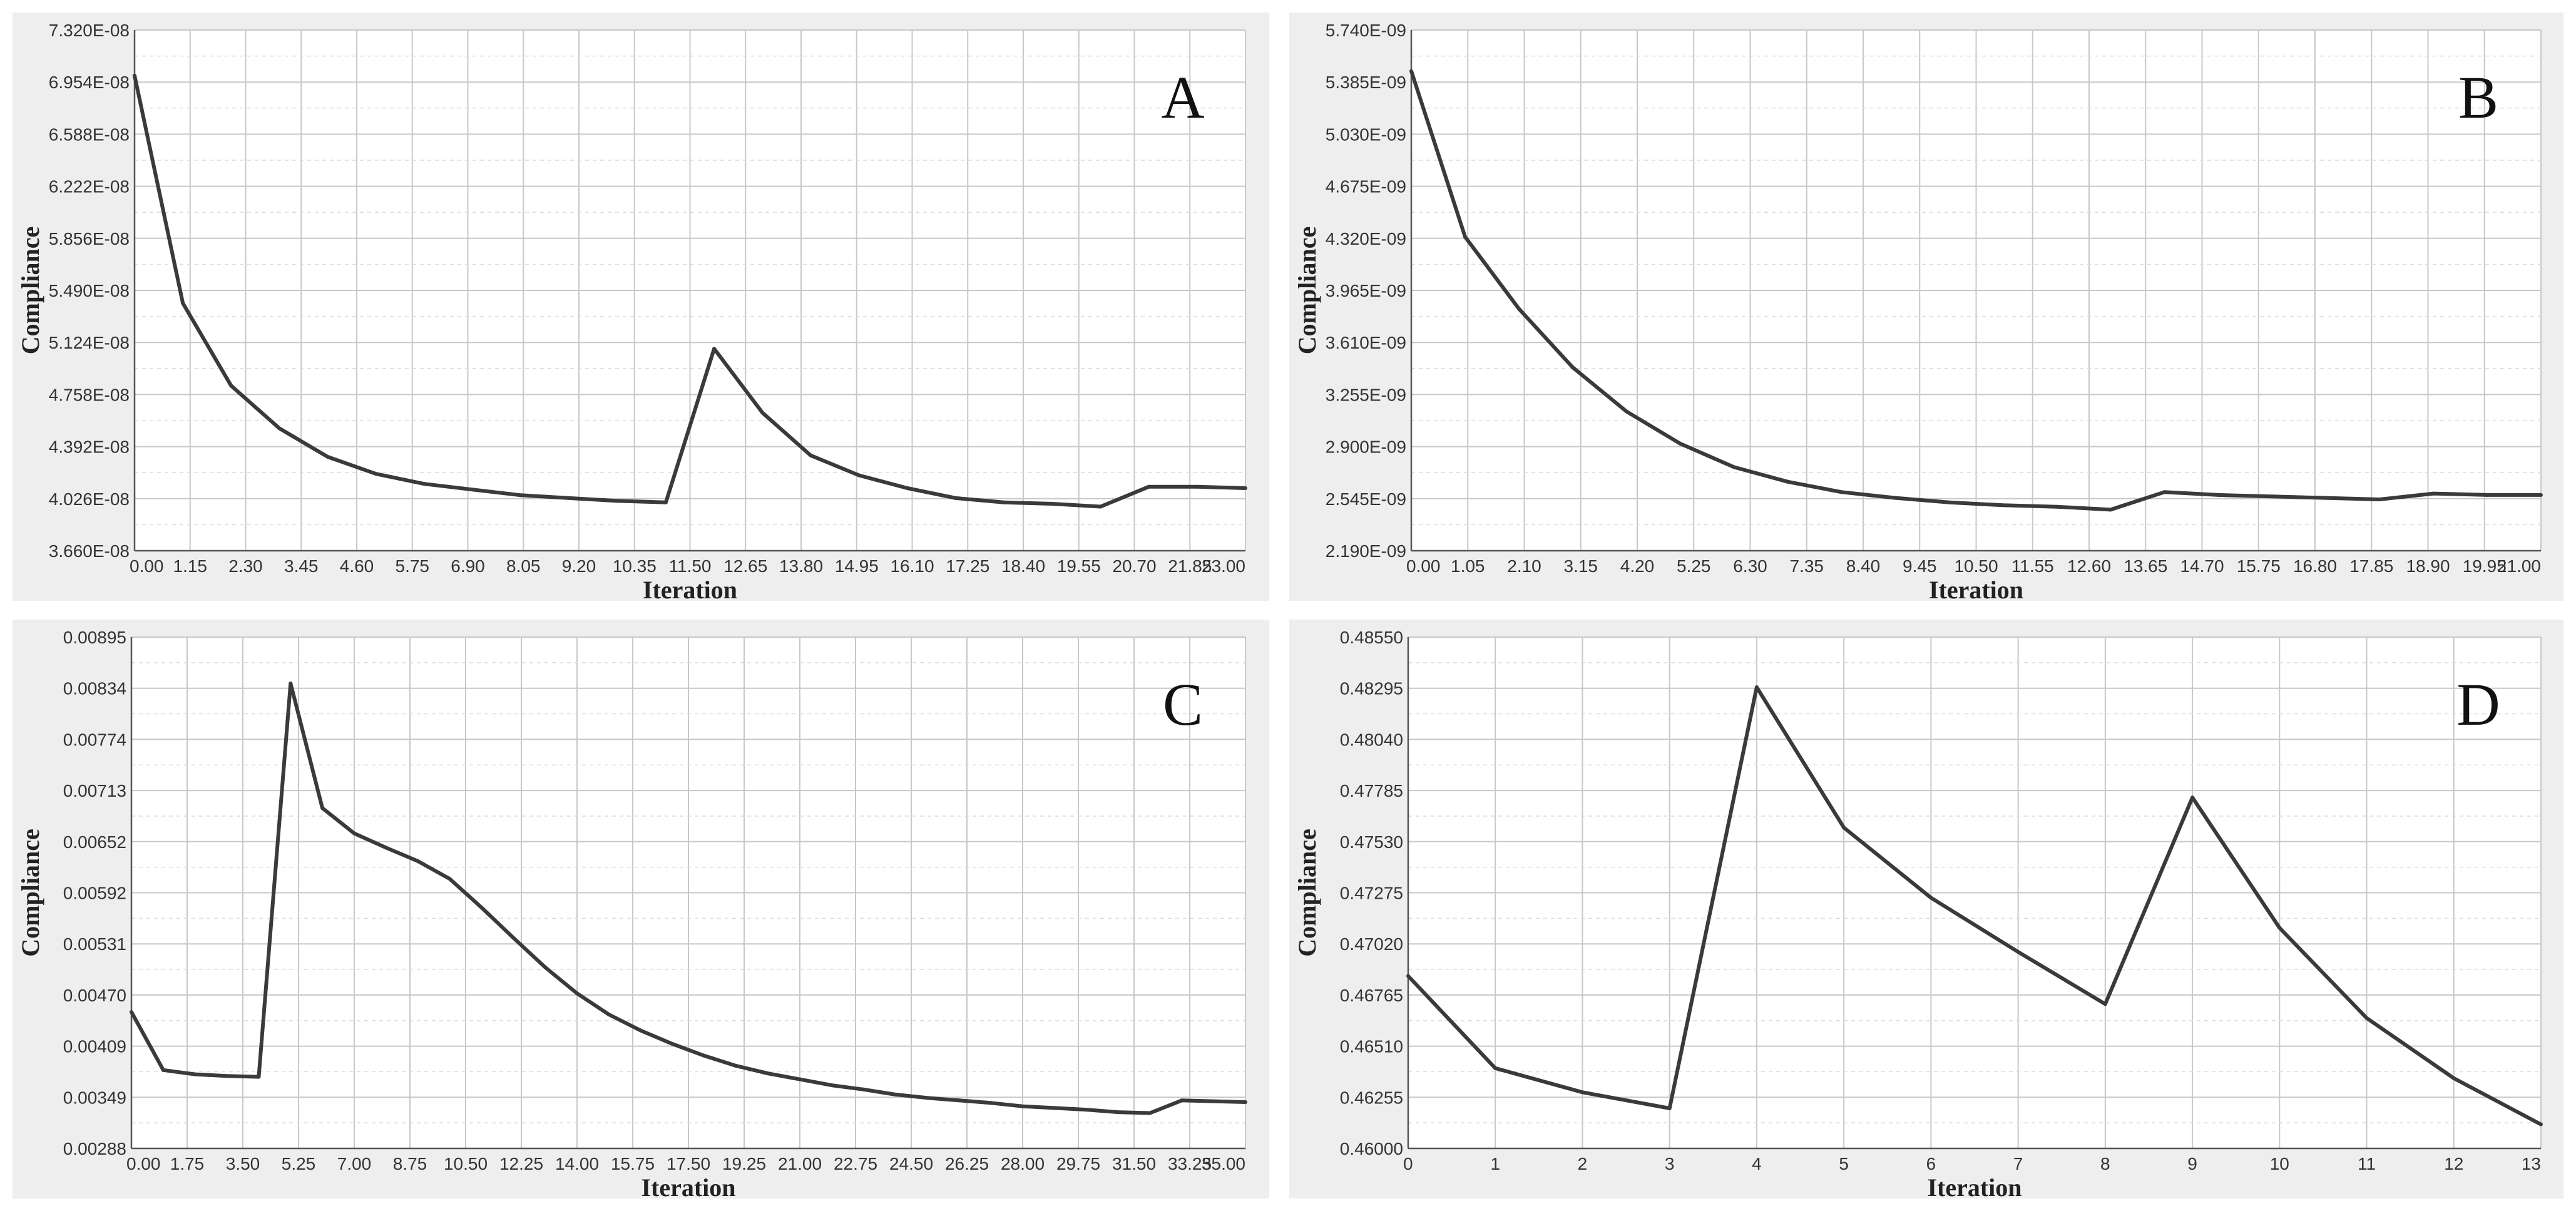 This screenshot has height=1211, width=2576. I want to click on y-tick-label: 0.00834, so click(95, 688).